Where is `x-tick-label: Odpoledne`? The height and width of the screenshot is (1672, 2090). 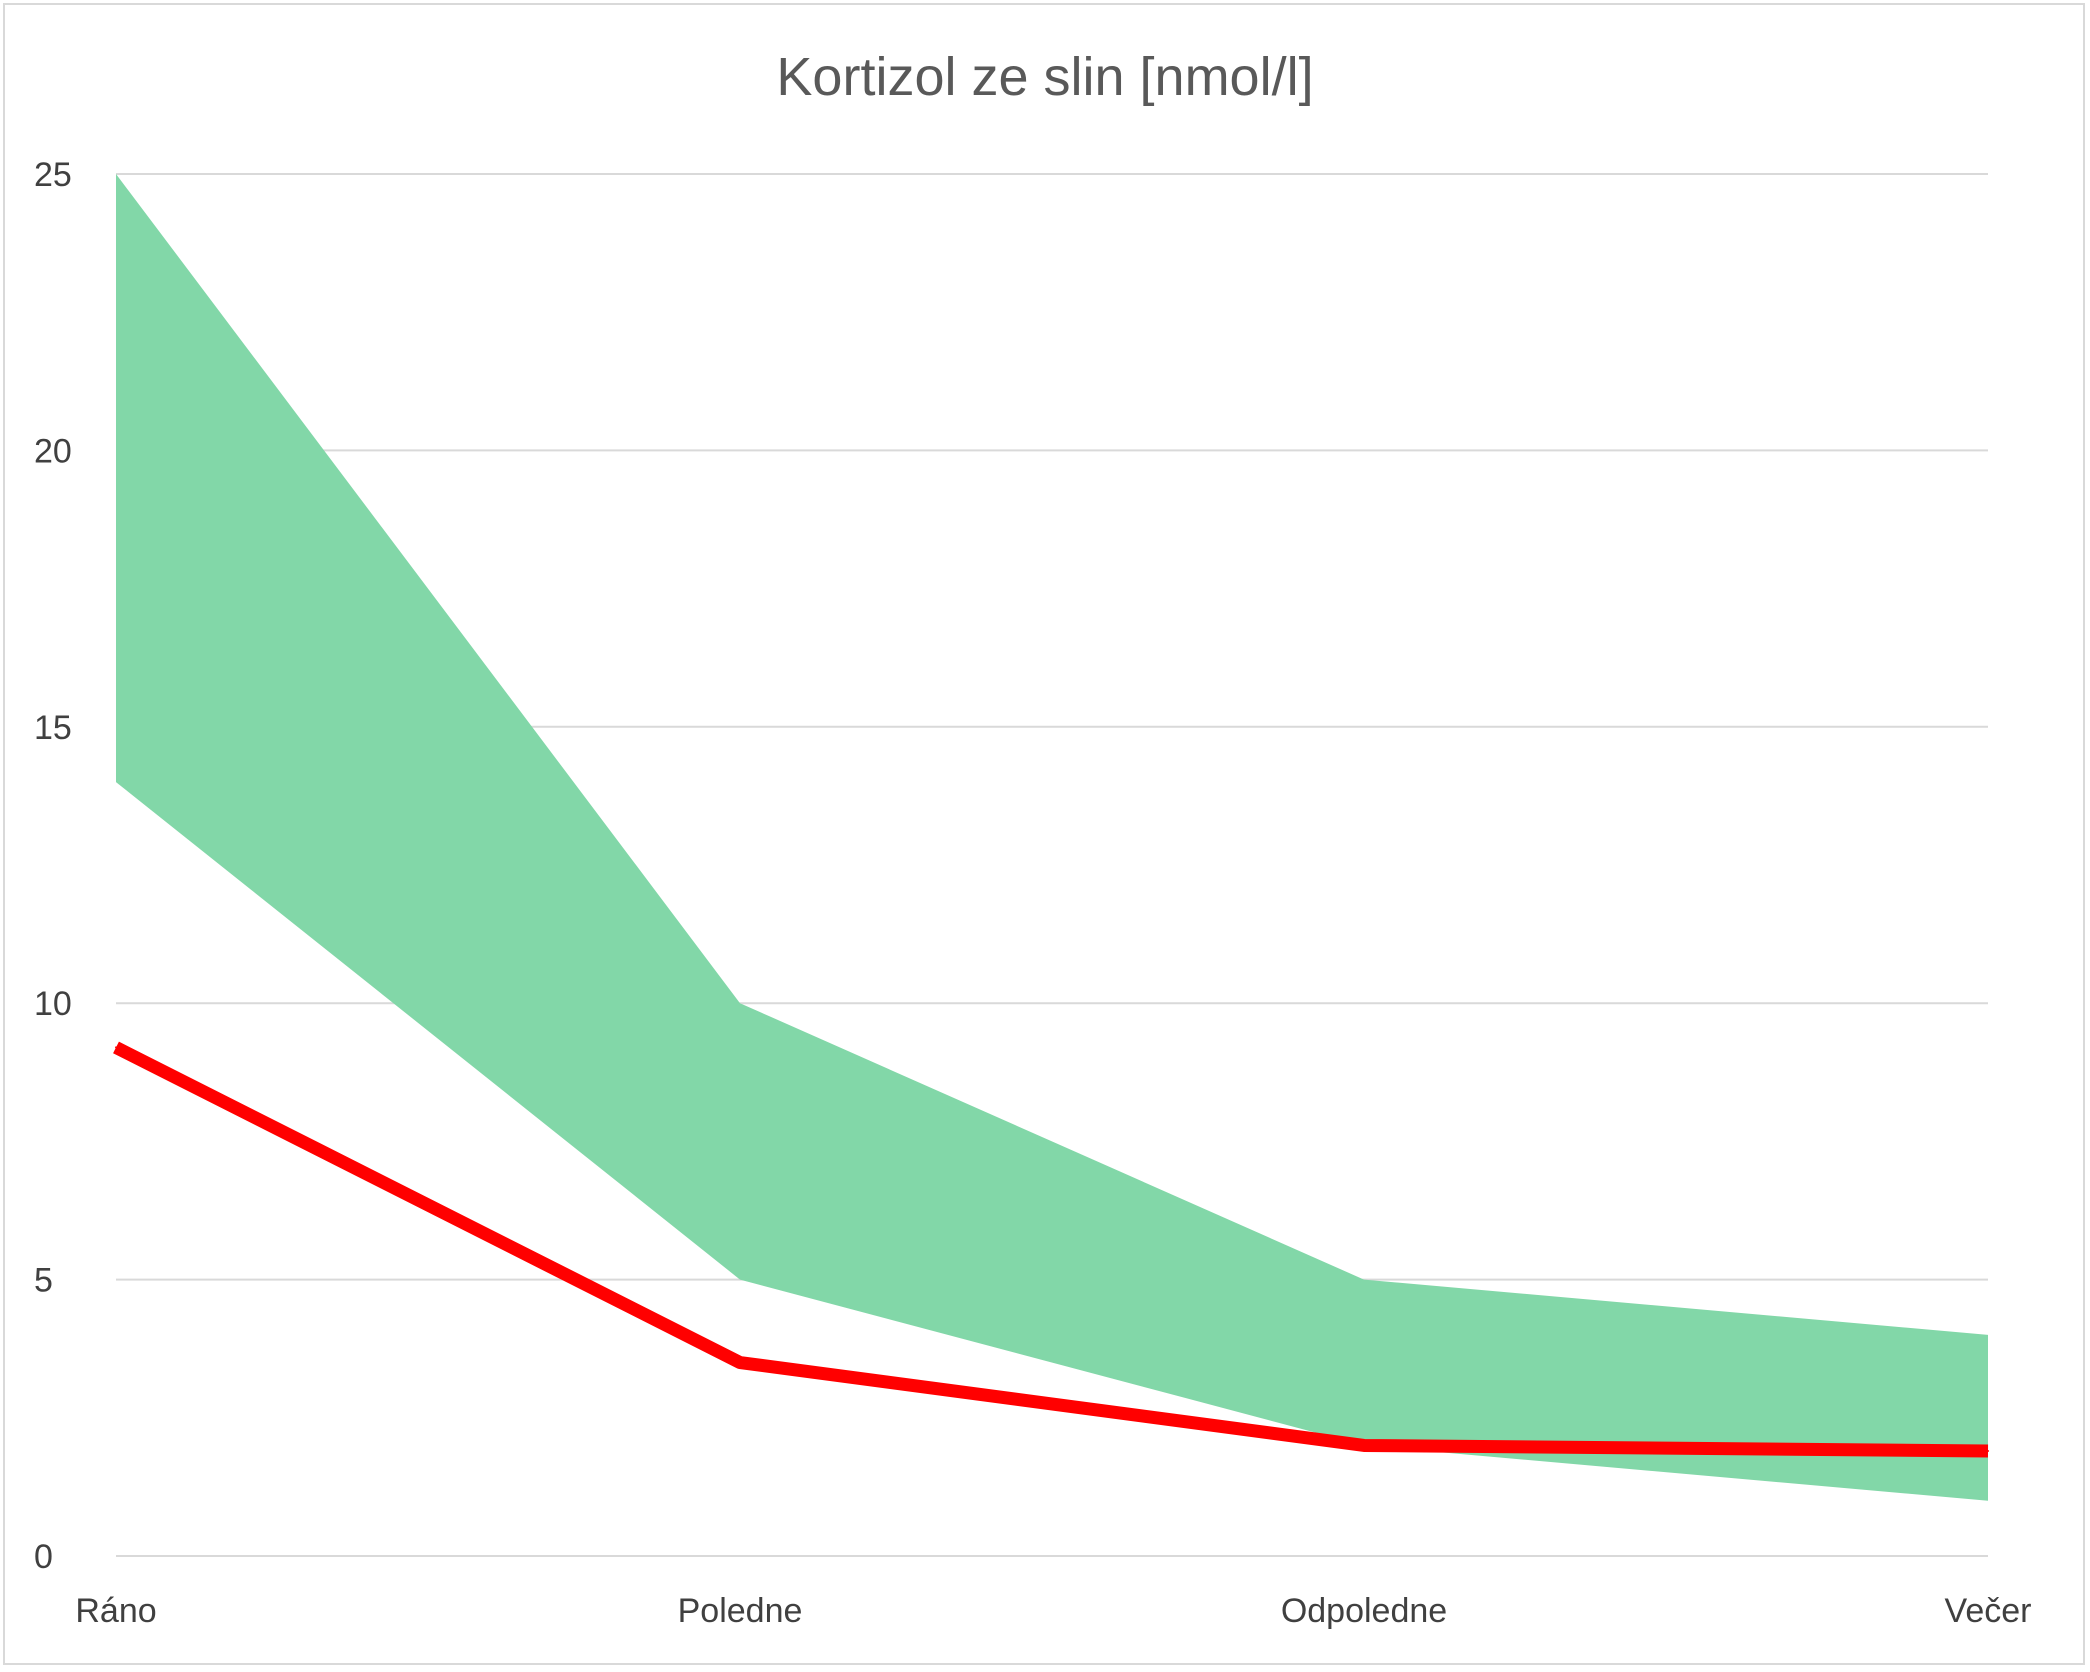
x-tick-label: Odpoledne is located at coordinates (1364, 1611).